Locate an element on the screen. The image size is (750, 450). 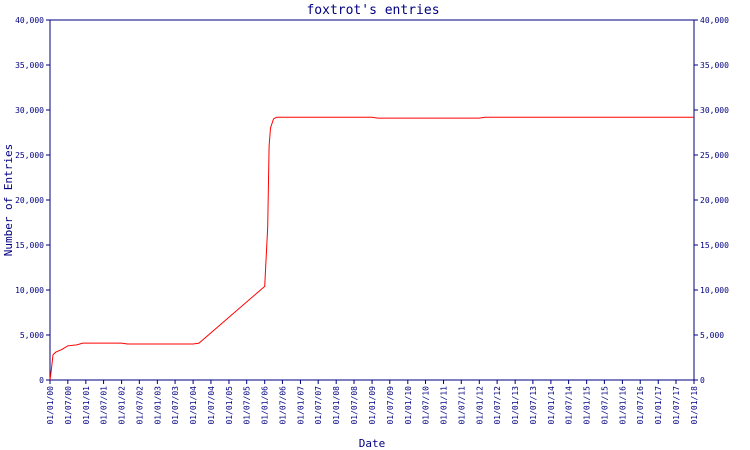
x-axis-title: Date is located at coordinates (372, 443).